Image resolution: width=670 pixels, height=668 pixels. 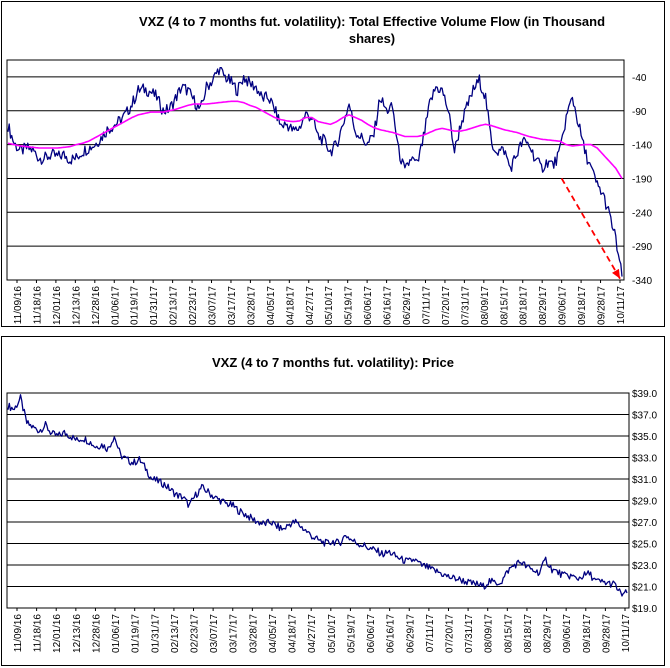 I want to click on y-tick-label: -290, so click(x=642, y=247).